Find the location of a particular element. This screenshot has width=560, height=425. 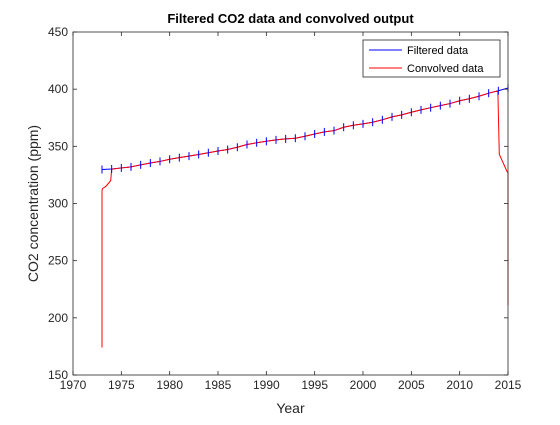

y-tick-label: 450 is located at coordinates (58, 32).